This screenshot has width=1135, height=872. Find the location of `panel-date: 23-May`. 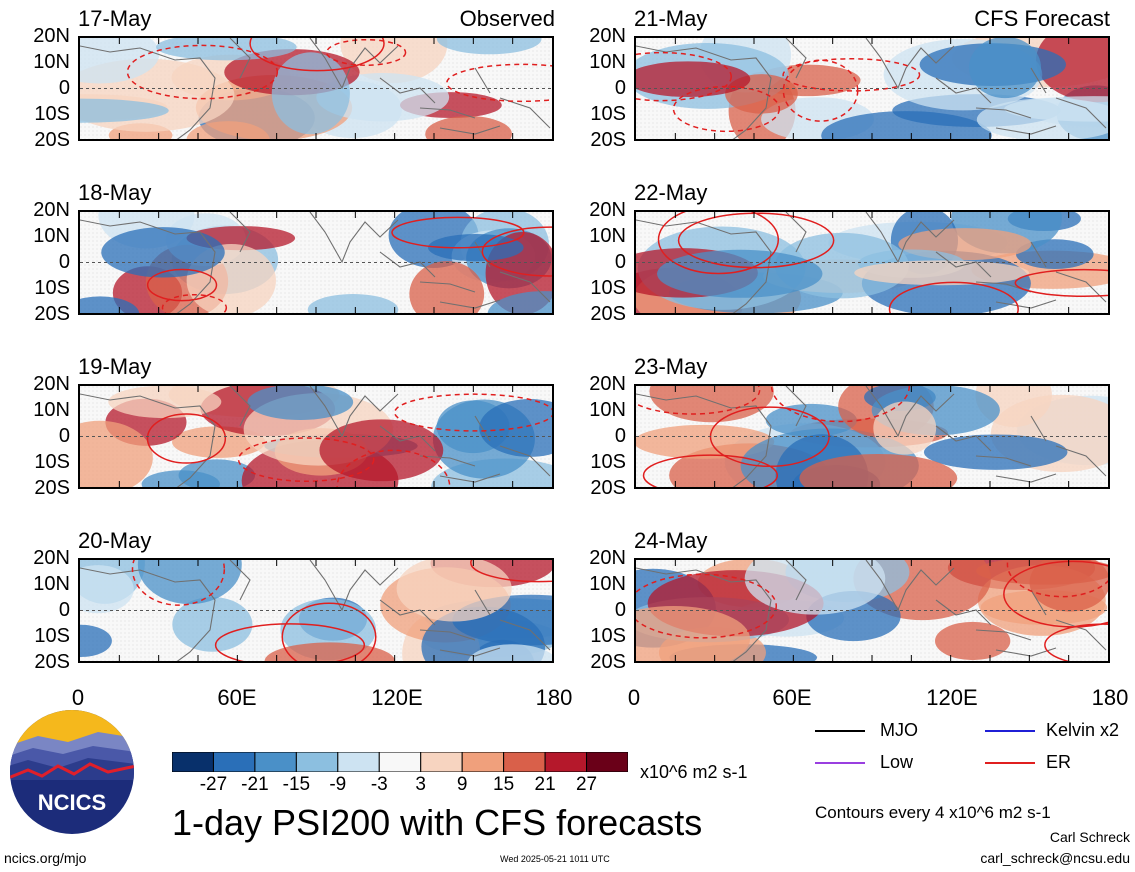

panel-date: 23-May is located at coordinates (671, 366).